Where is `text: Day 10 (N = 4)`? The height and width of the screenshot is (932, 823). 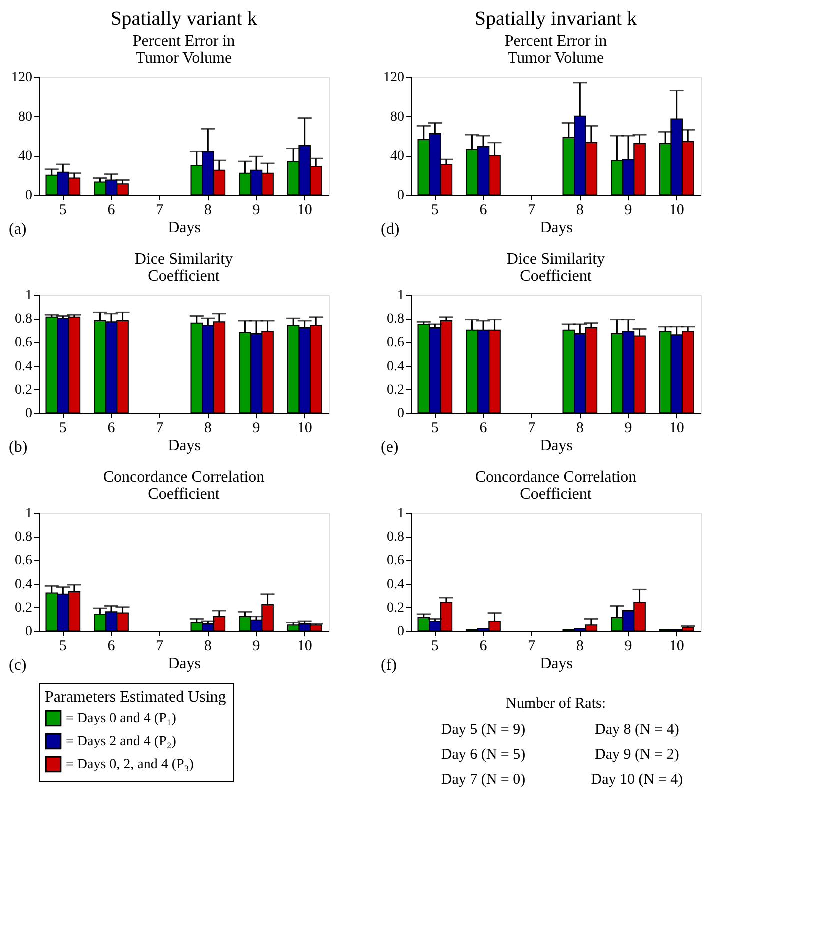
text: Day 10 (N = 4) is located at coordinates (637, 780).